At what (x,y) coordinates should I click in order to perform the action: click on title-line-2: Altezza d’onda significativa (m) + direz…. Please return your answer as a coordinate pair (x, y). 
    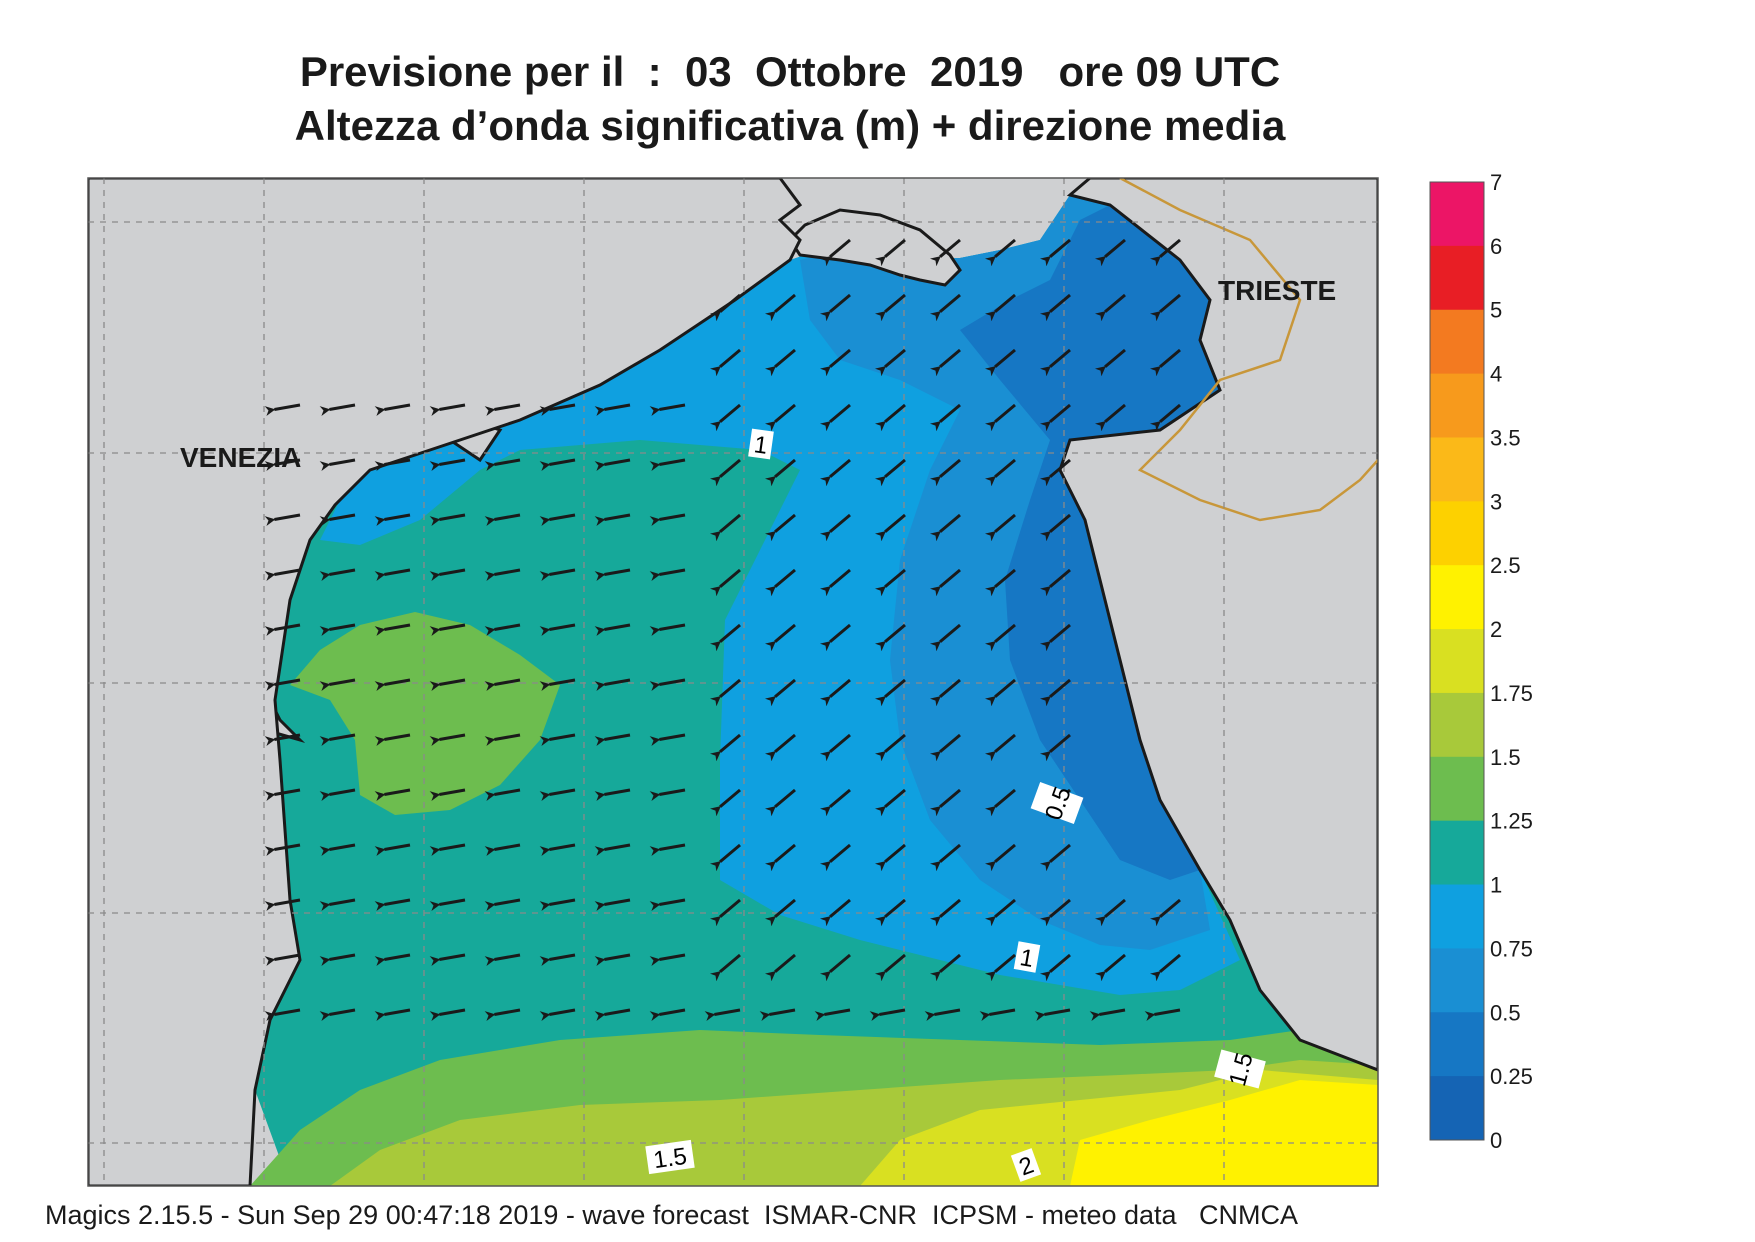
    Looking at the image, I should click on (790, 125).